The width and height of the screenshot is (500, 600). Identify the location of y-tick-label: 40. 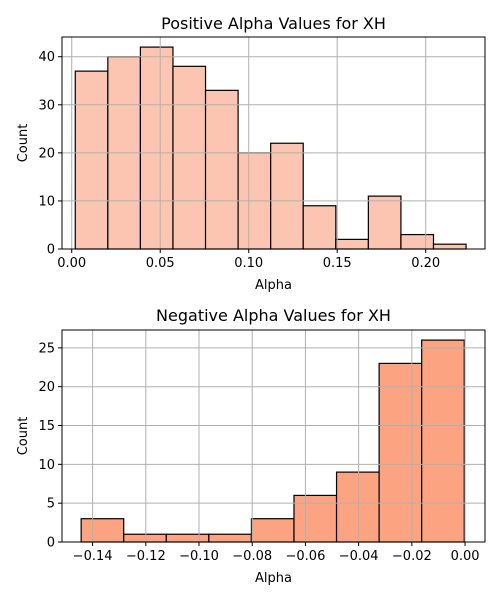
(46, 57).